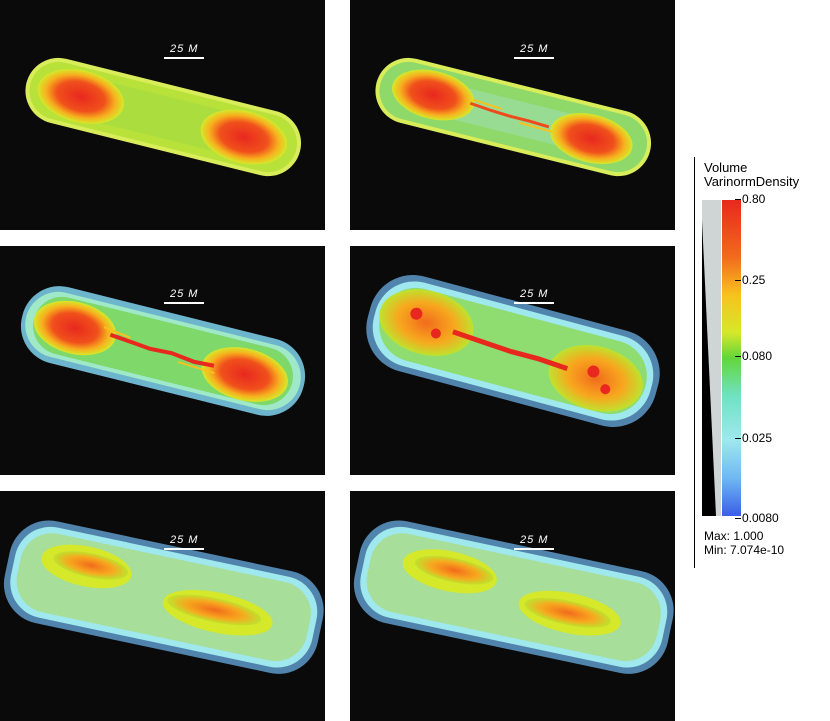 The image size is (830, 721). Describe the element at coordinates (734, 536) in the screenshot. I see `legend-max: Max: 1.000` at that location.